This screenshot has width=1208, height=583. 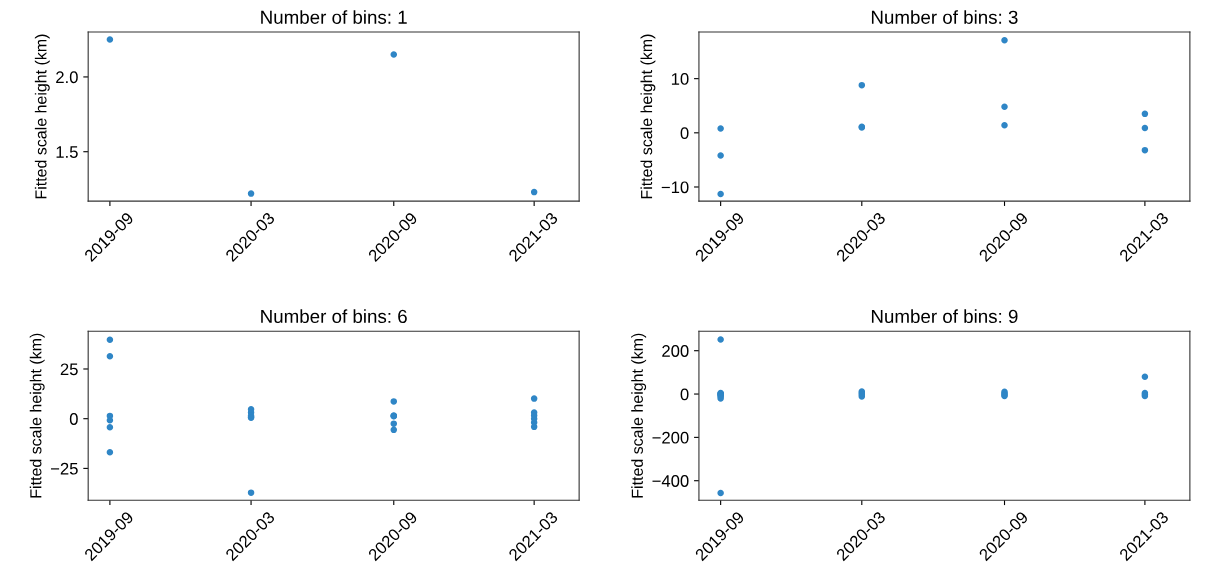 What do you see at coordinates (334, 316) in the screenshot?
I see `chart-title: Number of bins: 6` at bounding box center [334, 316].